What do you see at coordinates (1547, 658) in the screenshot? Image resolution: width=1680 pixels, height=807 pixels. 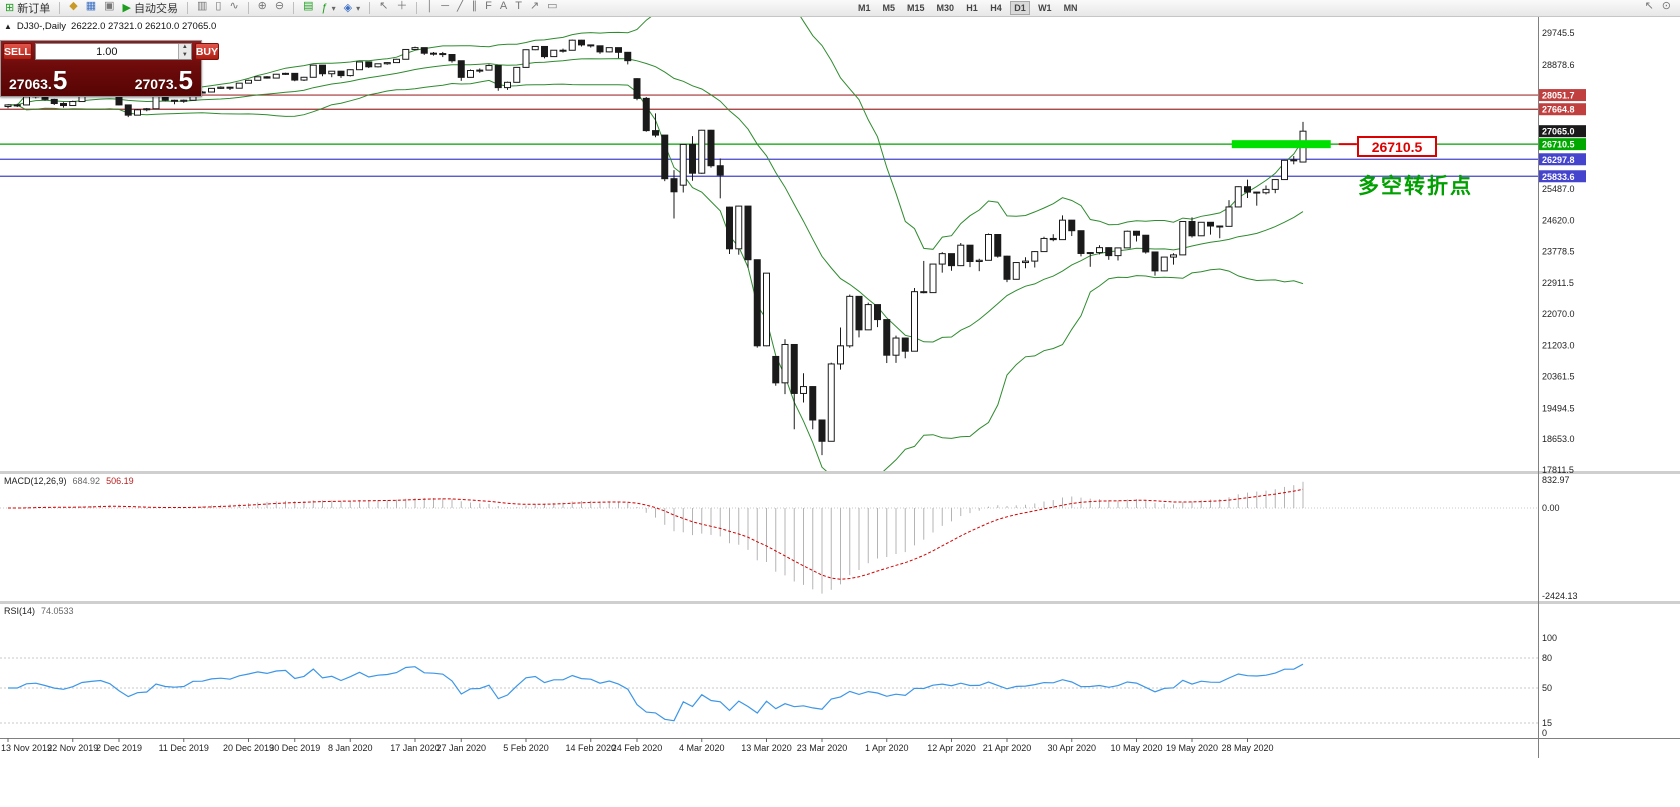 I see `svg-text: 80` at bounding box center [1547, 658].